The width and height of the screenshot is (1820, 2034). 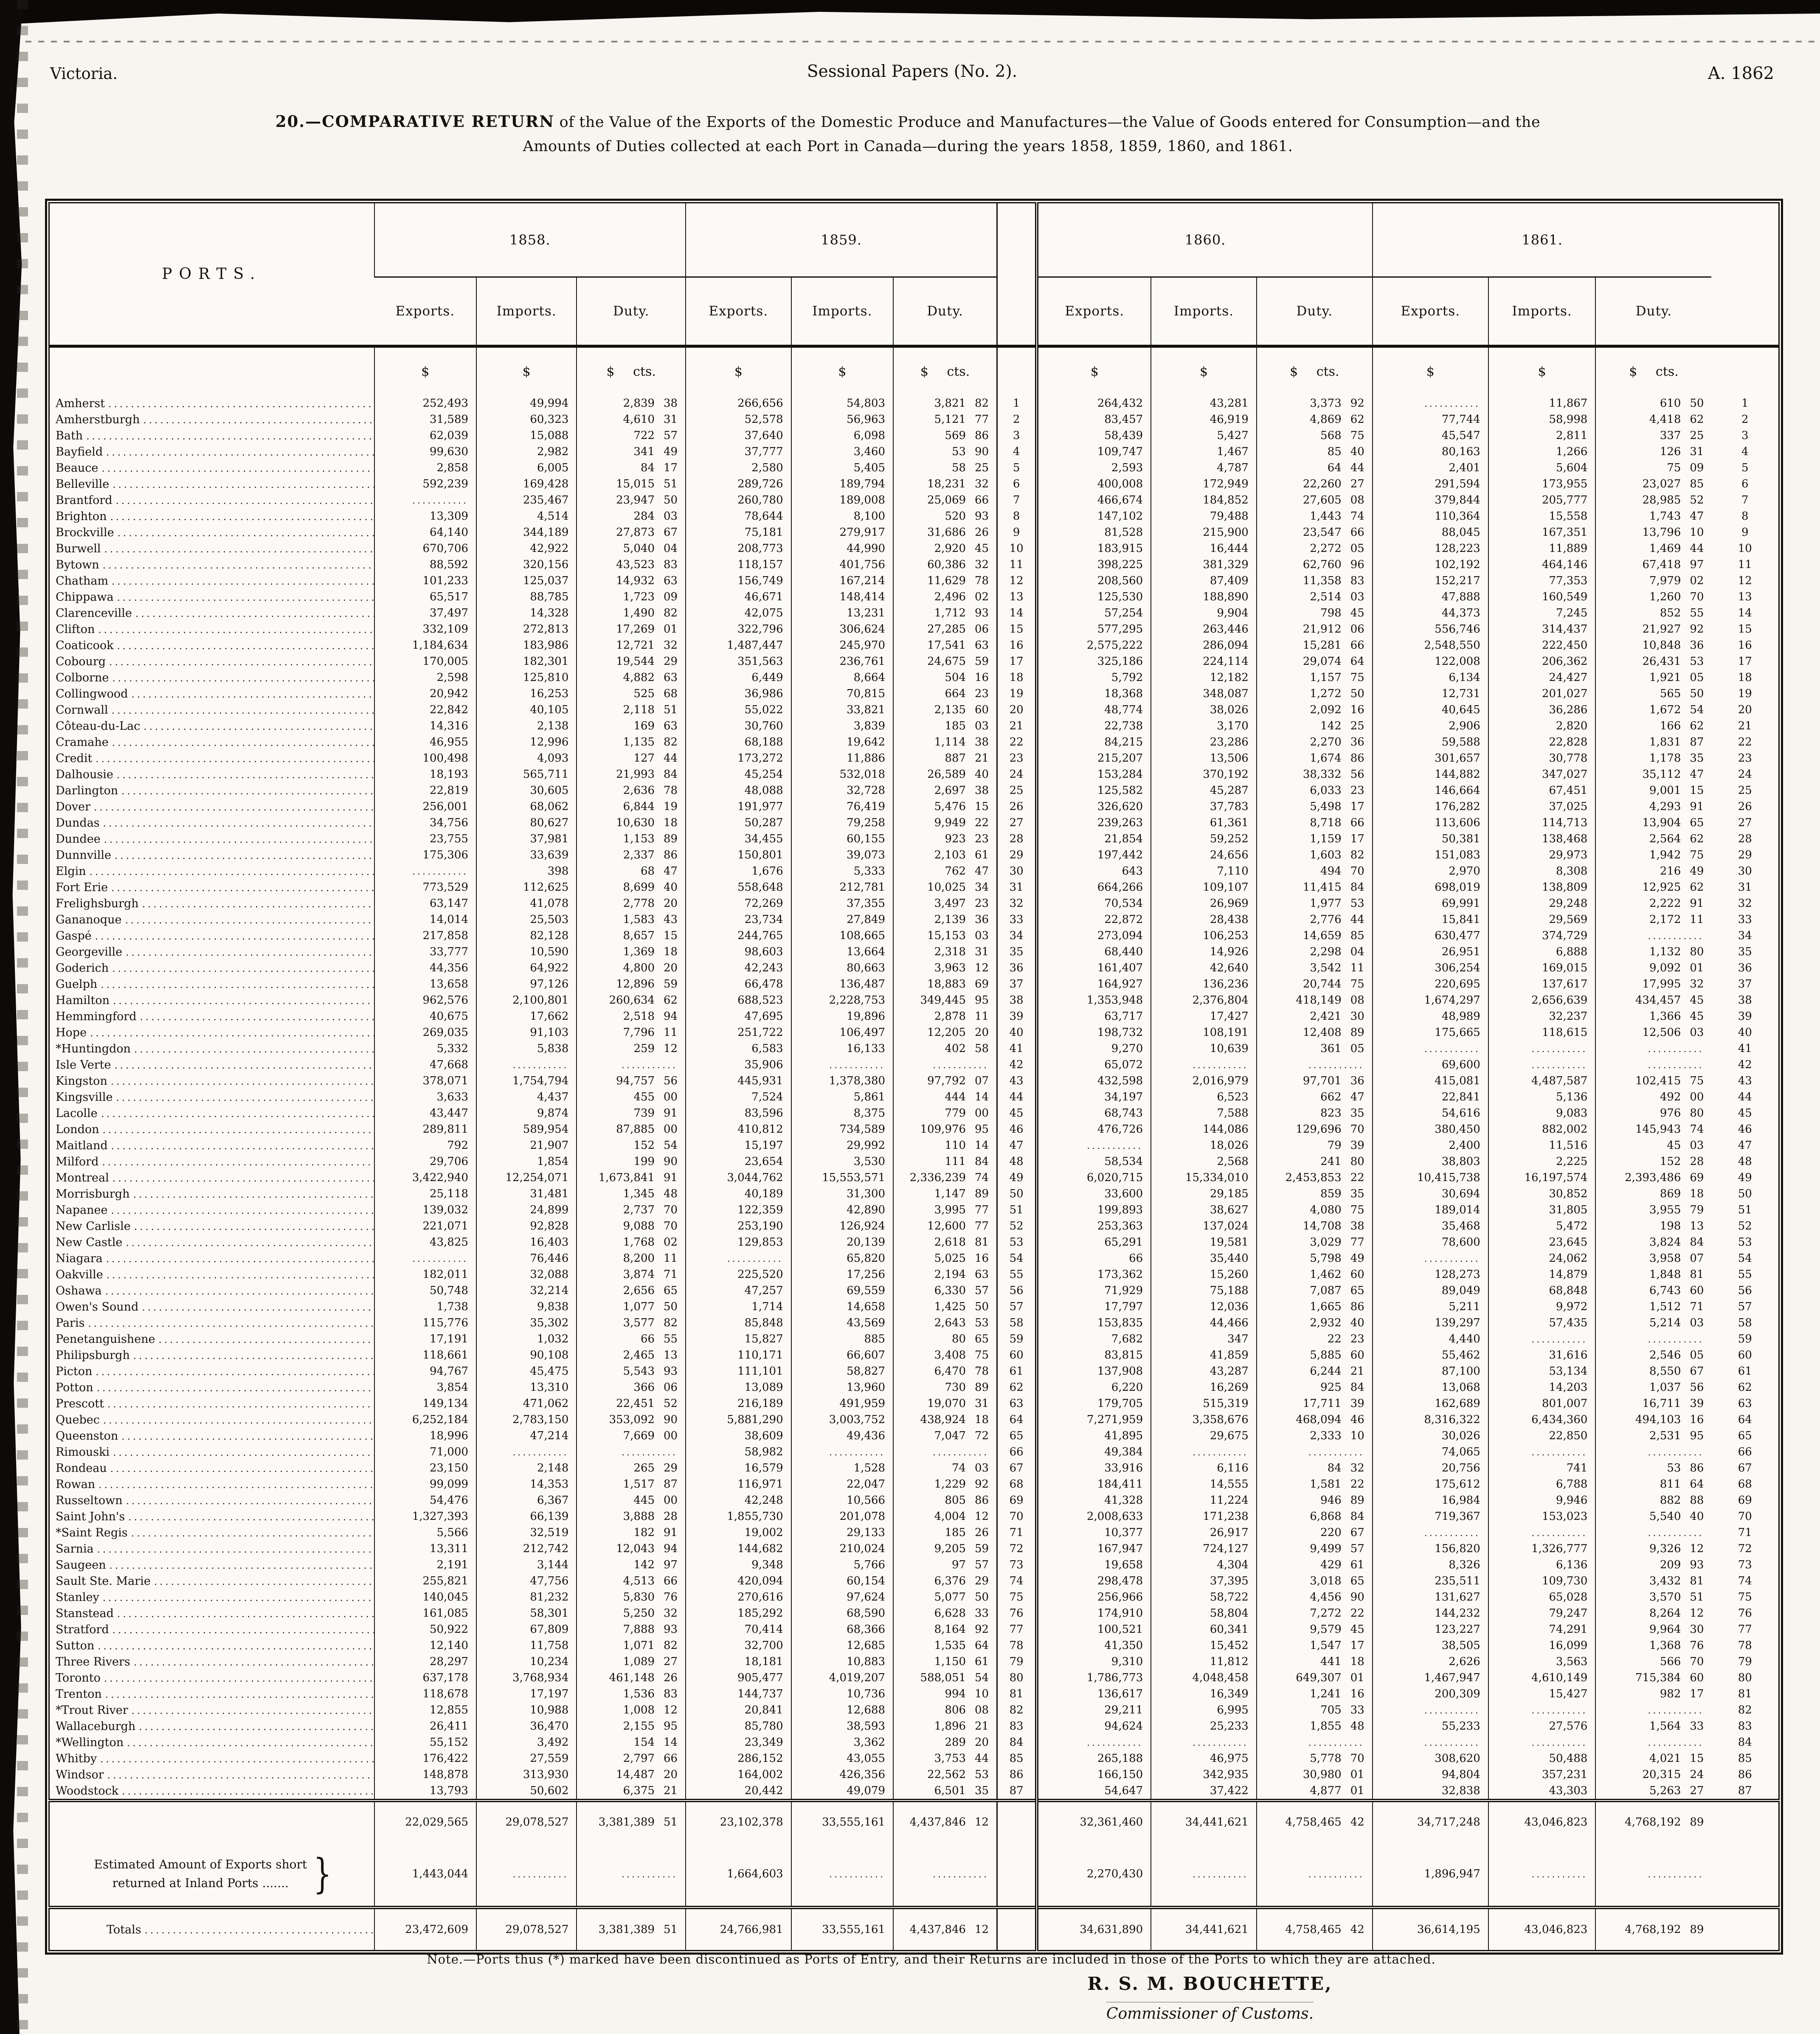 What do you see at coordinates (955, 1145) in the screenshot?
I see `duty-dollars: 110` at bounding box center [955, 1145].